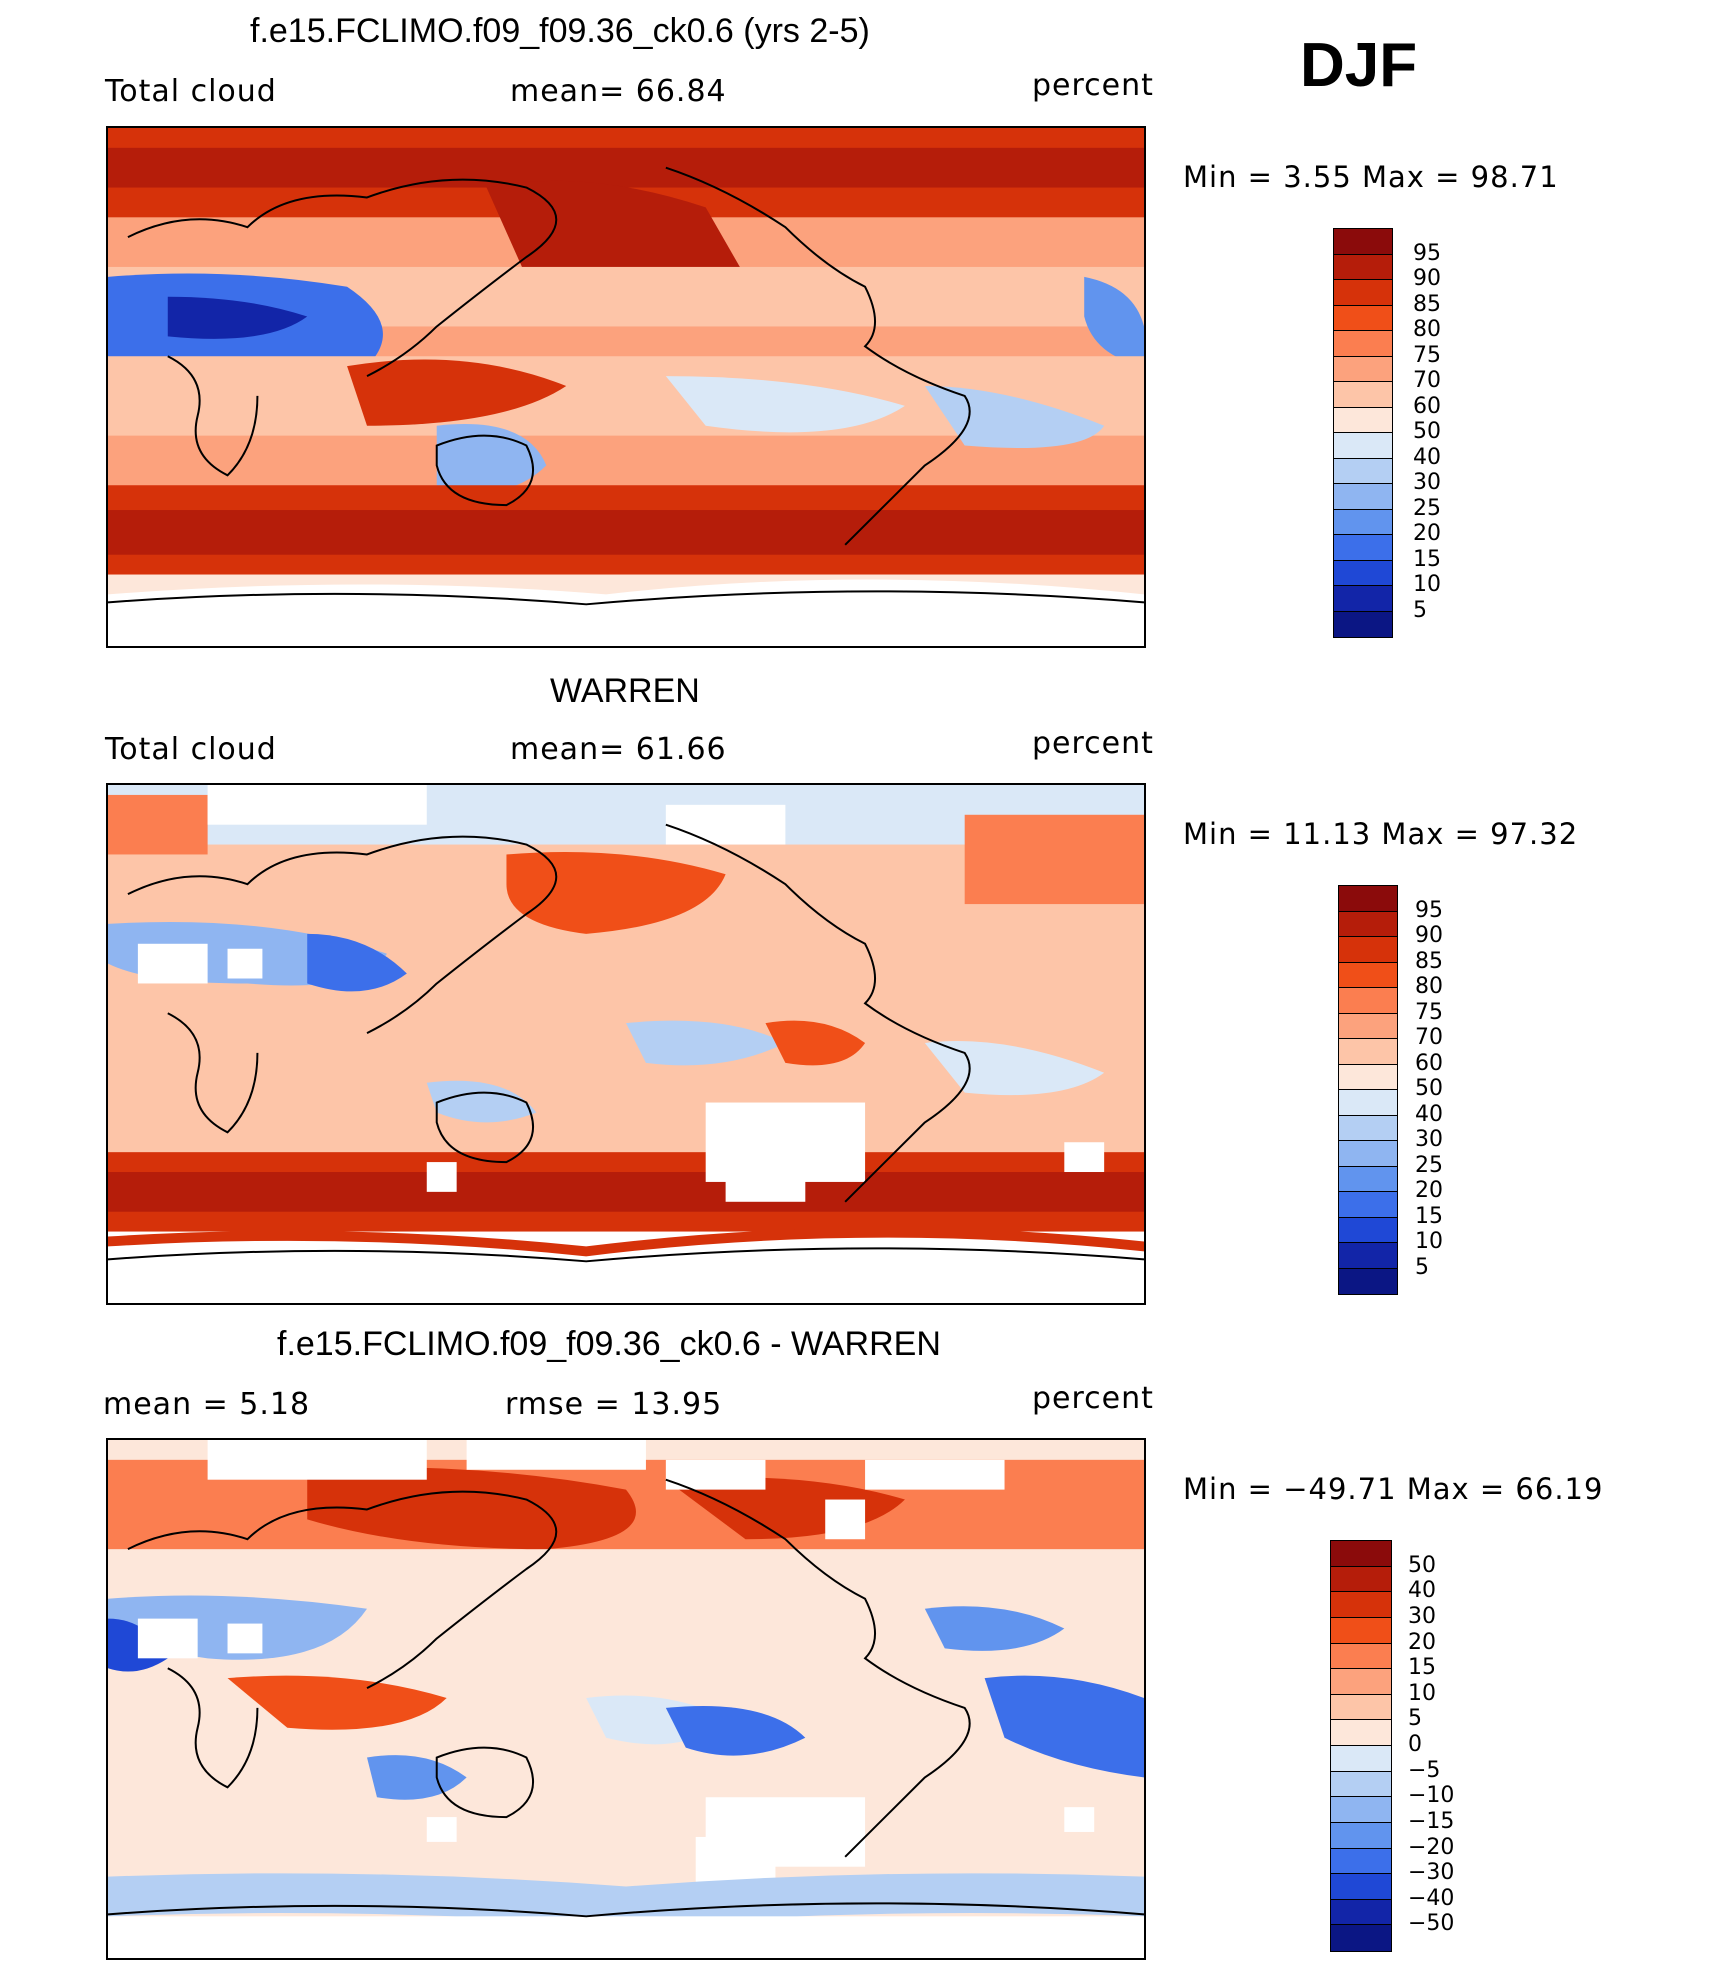  Describe the element at coordinates (618, 749) in the screenshot. I see `panel2-mean-label: mean= 61.66` at that location.